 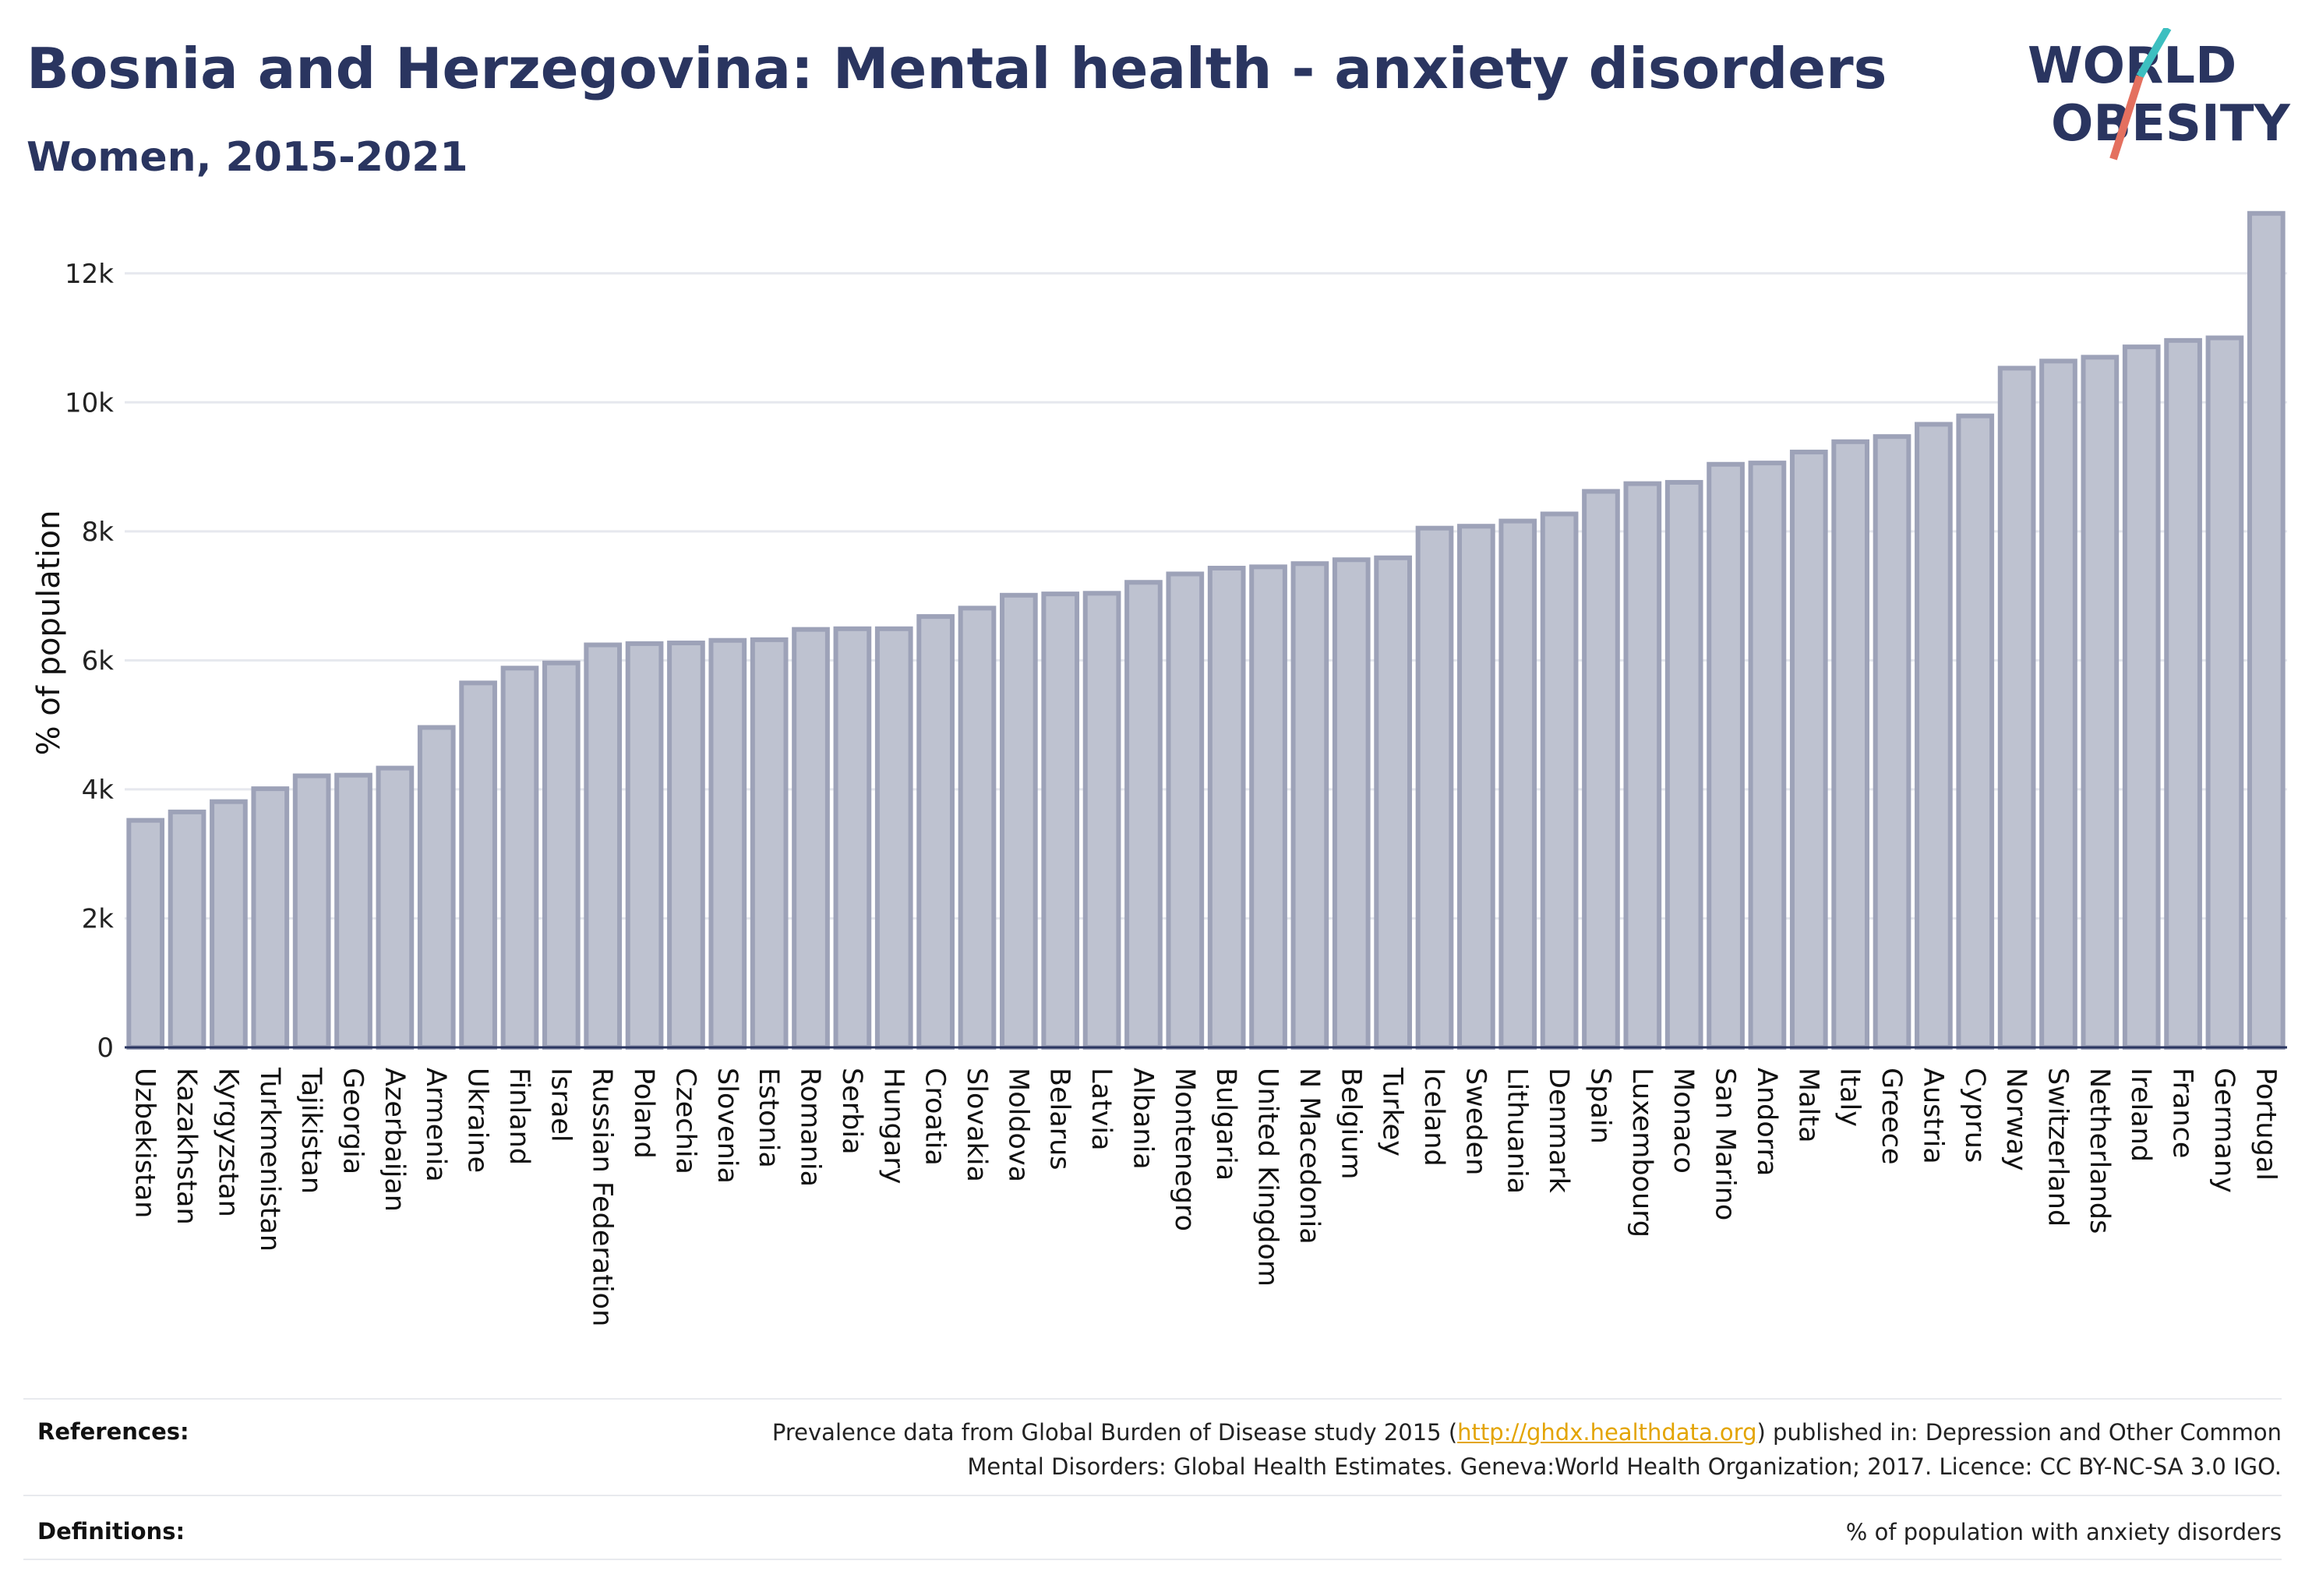 I want to click on x-tick-label: Greece, so click(x=1891, y=1116).